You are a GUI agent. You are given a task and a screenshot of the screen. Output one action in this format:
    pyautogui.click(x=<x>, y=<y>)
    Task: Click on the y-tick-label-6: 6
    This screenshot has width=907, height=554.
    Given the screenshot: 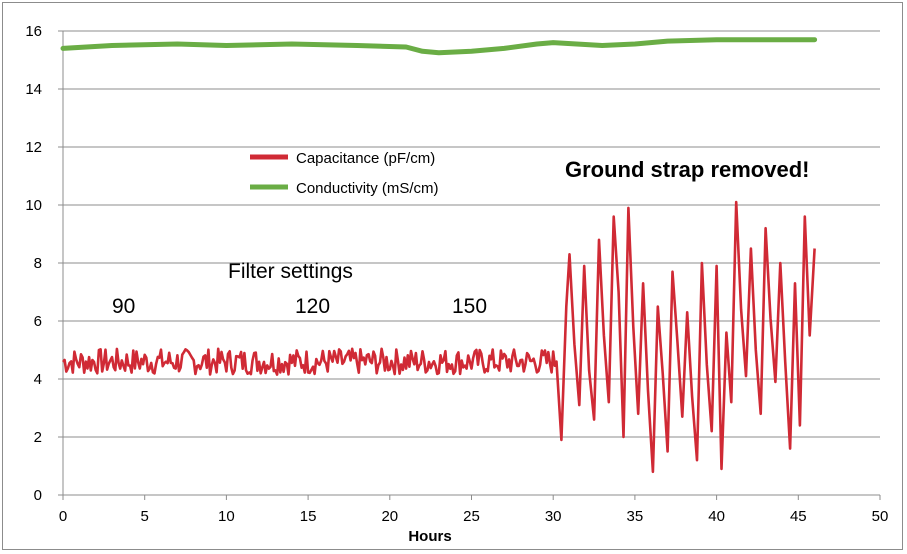 What is the action you would take?
    pyautogui.click(x=38, y=321)
    